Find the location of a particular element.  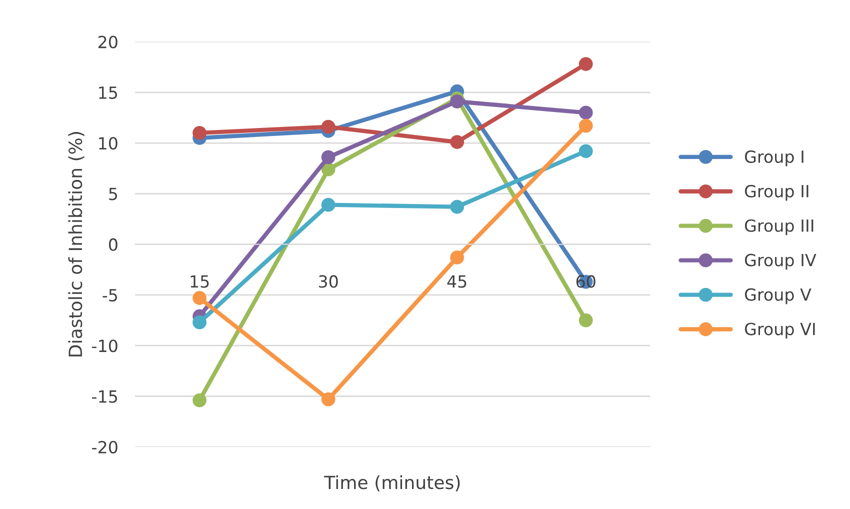

y-tick-label: -15 is located at coordinates (105, 396).